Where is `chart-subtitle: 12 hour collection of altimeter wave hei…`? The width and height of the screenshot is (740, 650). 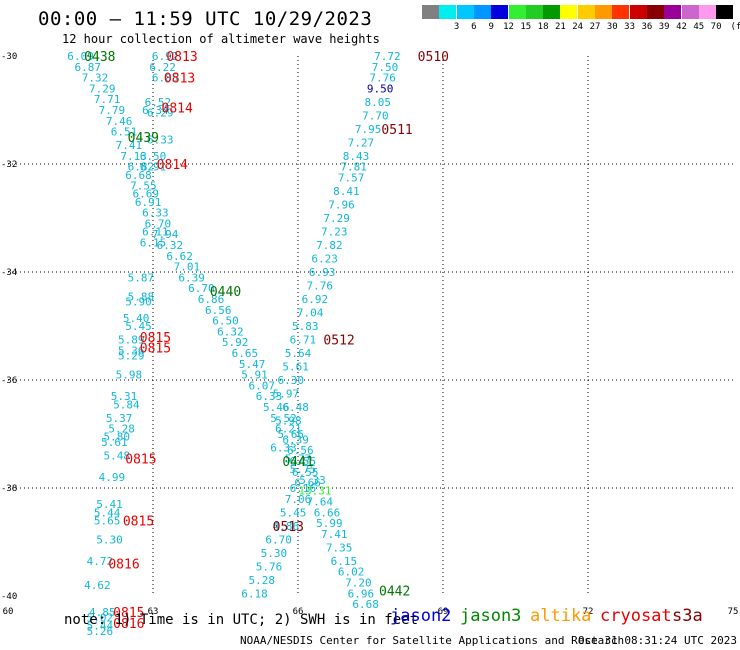
chart-subtitle: 12 hour collection of altimeter wave hei… is located at coordinates (221, 39).